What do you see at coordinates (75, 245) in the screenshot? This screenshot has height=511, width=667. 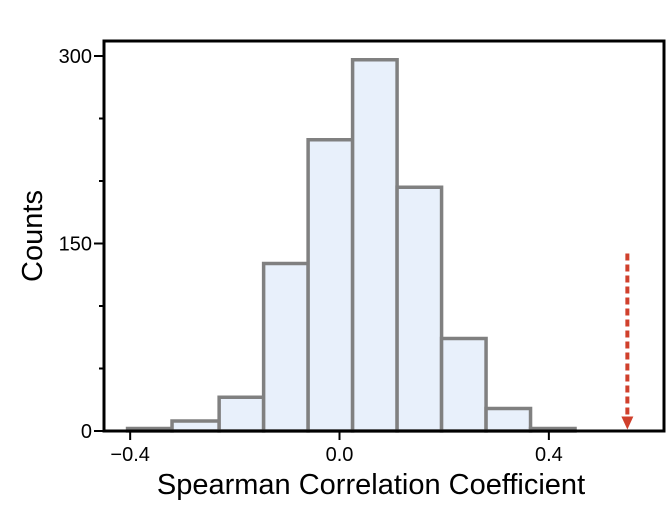 I see `y-tick-label: 150` at bounding box center [75, 245].